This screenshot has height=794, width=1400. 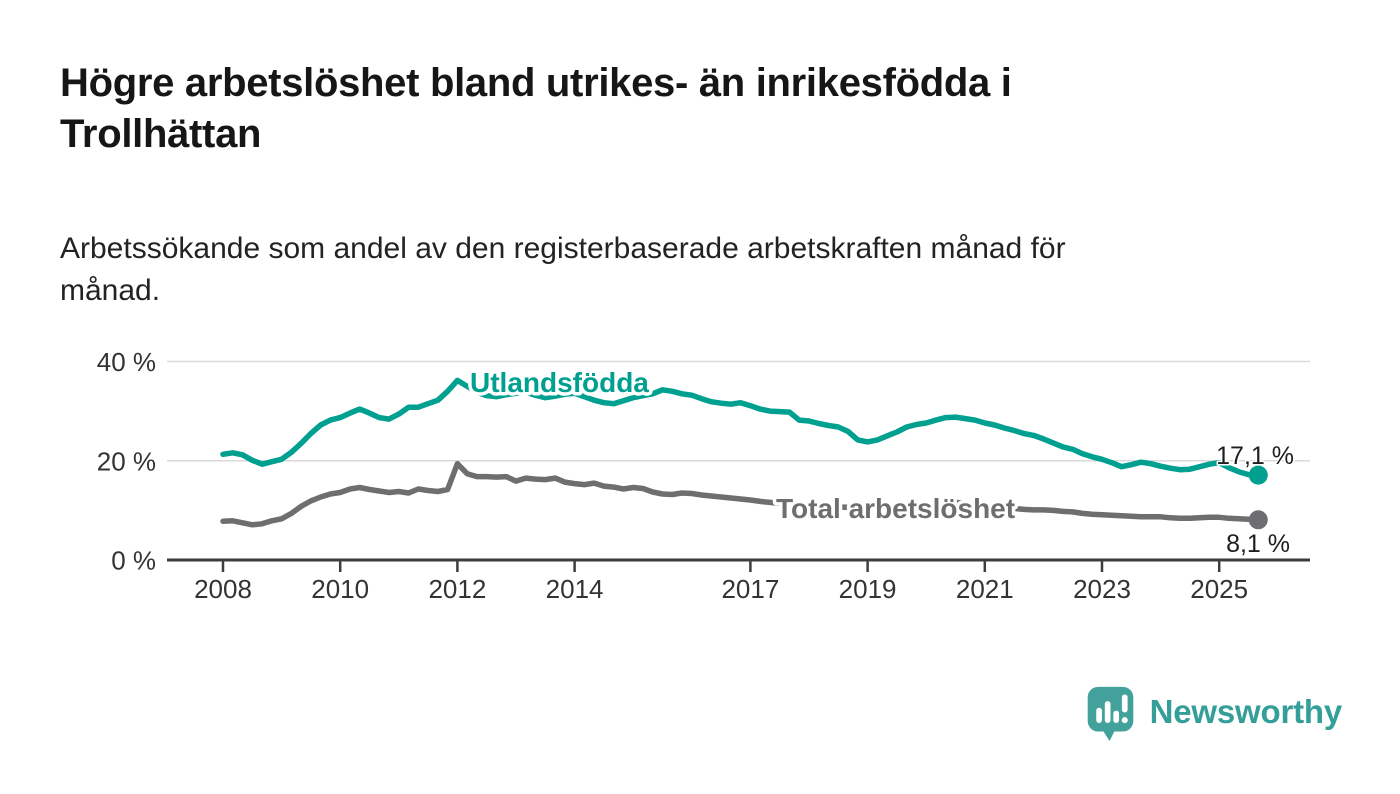 What do you see at coordinates (559, 382) in the screenshot?
I see `series-label-utlandsfodda: Utlandsfödda` at bounding box center [559, 382].